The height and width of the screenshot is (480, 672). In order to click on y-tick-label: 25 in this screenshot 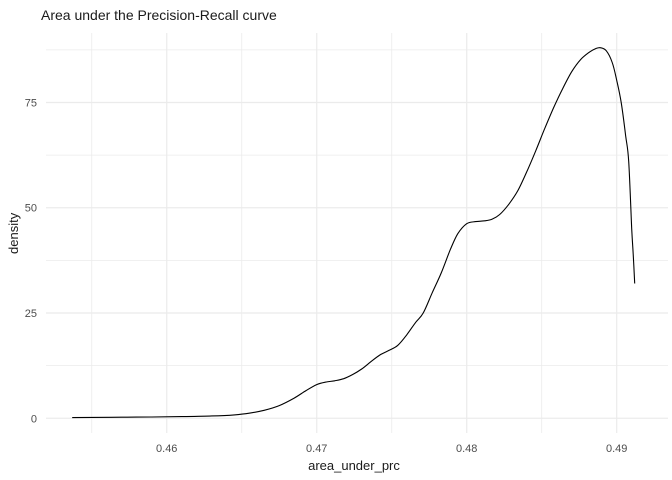, I will do `click(31, 314)`.